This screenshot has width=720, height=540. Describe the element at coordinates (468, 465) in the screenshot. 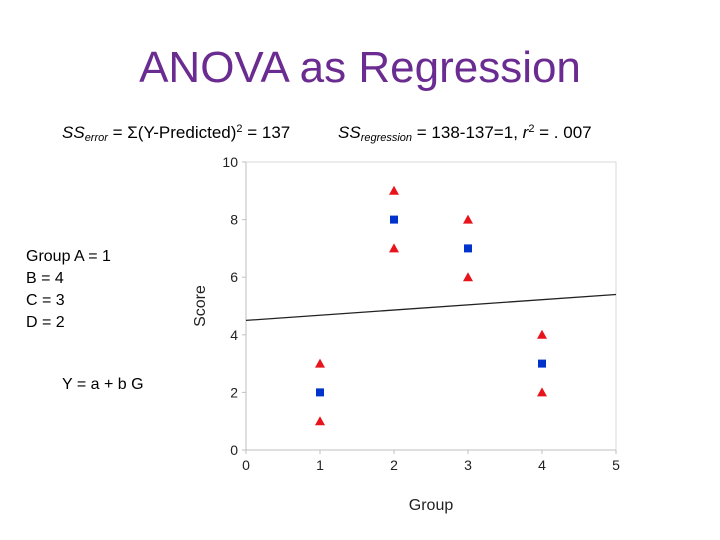

I see `x-tick-label: 3` at that location.